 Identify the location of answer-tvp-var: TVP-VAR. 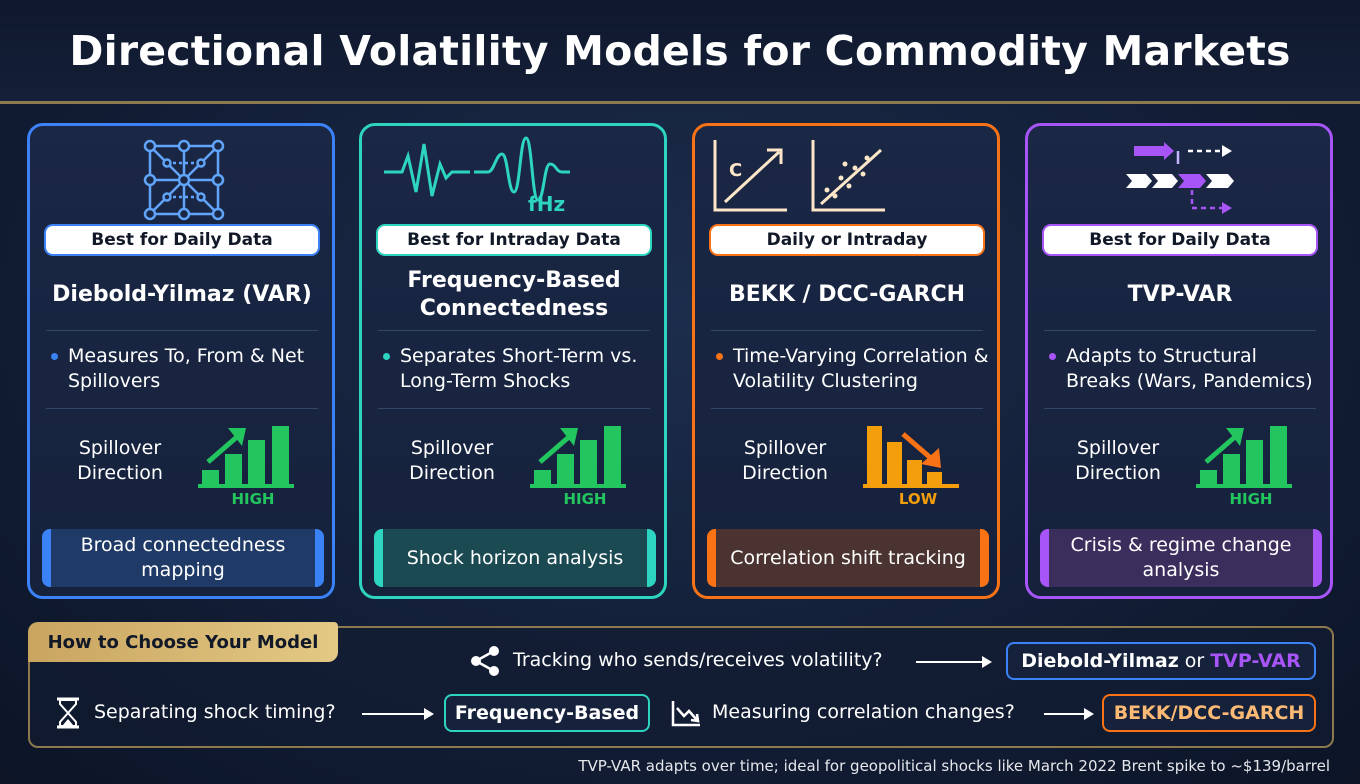
(1255, 661).